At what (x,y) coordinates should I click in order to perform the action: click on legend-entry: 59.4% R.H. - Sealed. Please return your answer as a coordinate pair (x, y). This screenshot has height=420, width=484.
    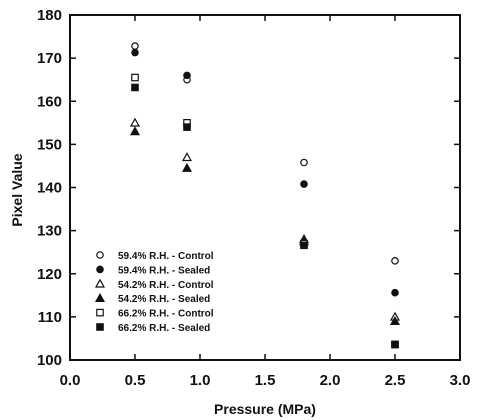
    Looking at the image, I should click on (153, 270).